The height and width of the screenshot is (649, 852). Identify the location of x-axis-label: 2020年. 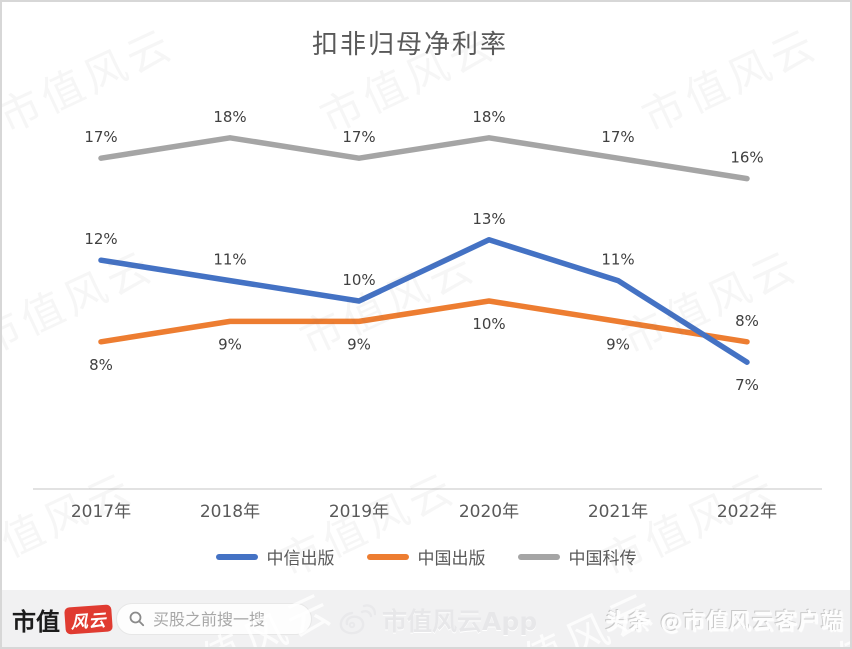
(489, 512).